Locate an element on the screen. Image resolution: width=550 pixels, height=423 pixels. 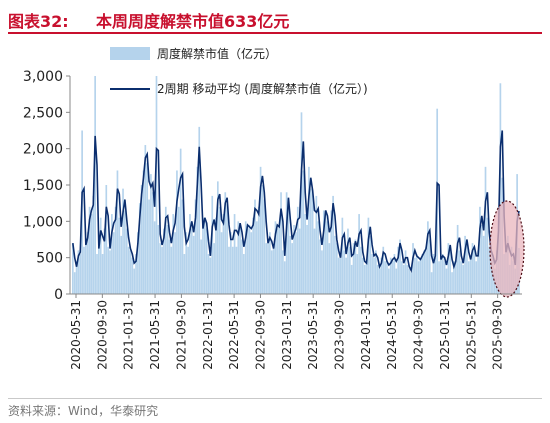
x-tick-label: 2025-05-31 is located at coordinates (471, 335).